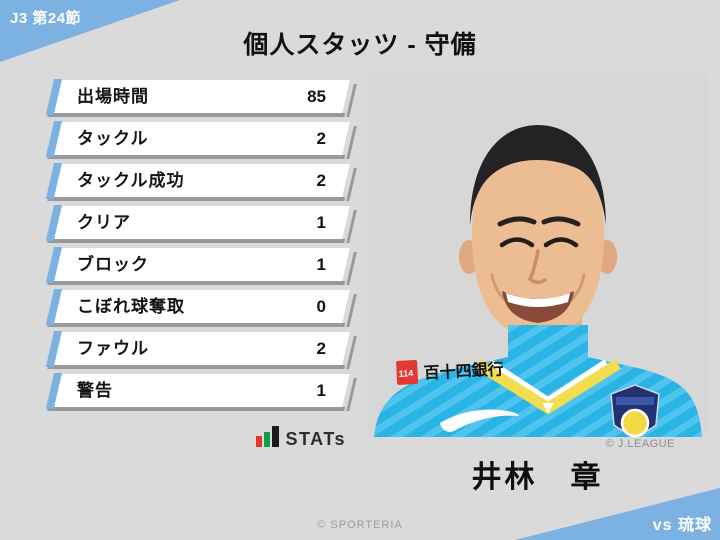 The width and height of the screenshot is (720, 540). Describe the element at coordinates (95, 390) in the screenshot. I see `stat-label: 警告` at that location.